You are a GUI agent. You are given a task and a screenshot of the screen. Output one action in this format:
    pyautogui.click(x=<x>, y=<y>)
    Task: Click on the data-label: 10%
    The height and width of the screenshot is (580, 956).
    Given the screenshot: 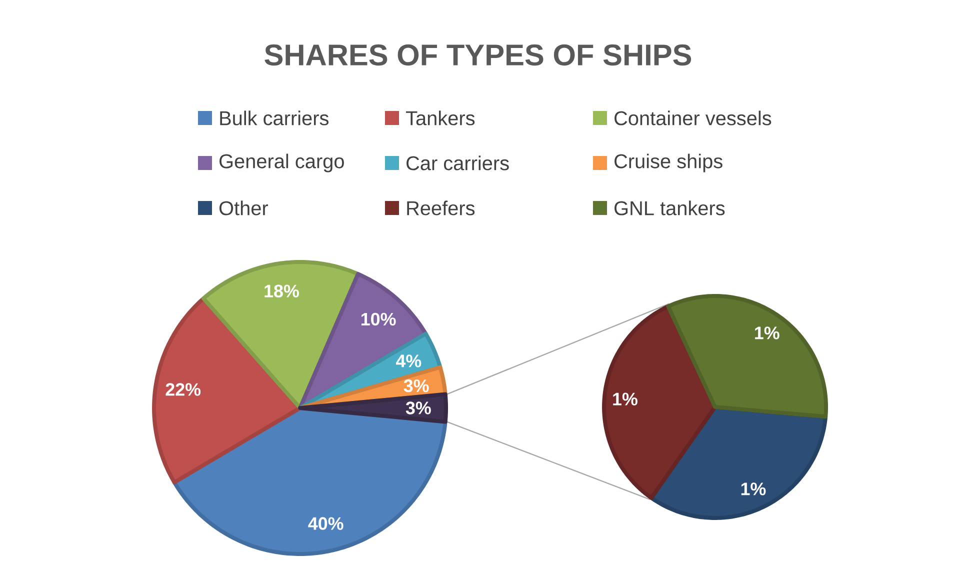 What is the action you would take?
    pyautogui.click(x=378, y=319)
    